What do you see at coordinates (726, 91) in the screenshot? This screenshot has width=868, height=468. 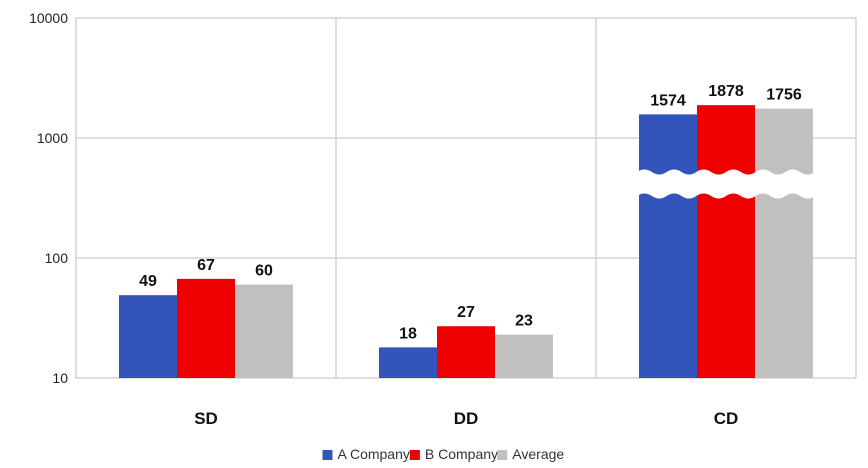 I see `value-label: 1878` at bounding box center [726, 91].